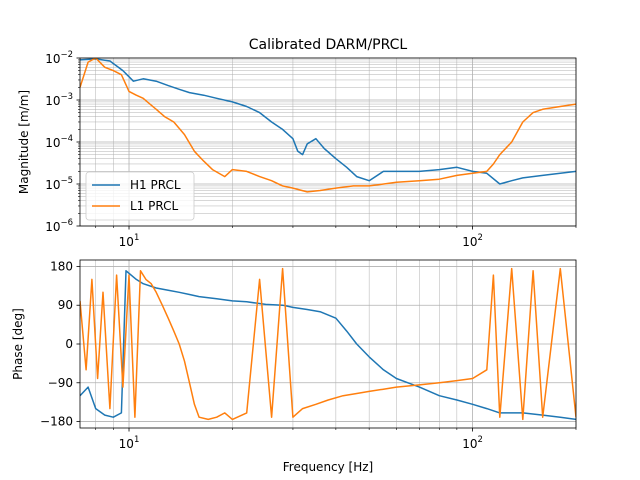 The image size is (640, 480). What do you see at coordinates (155, 185) in the screenshot?
I see `legend-label-h1-prcl: H1 PRCL` at bounding box center [155, 185].